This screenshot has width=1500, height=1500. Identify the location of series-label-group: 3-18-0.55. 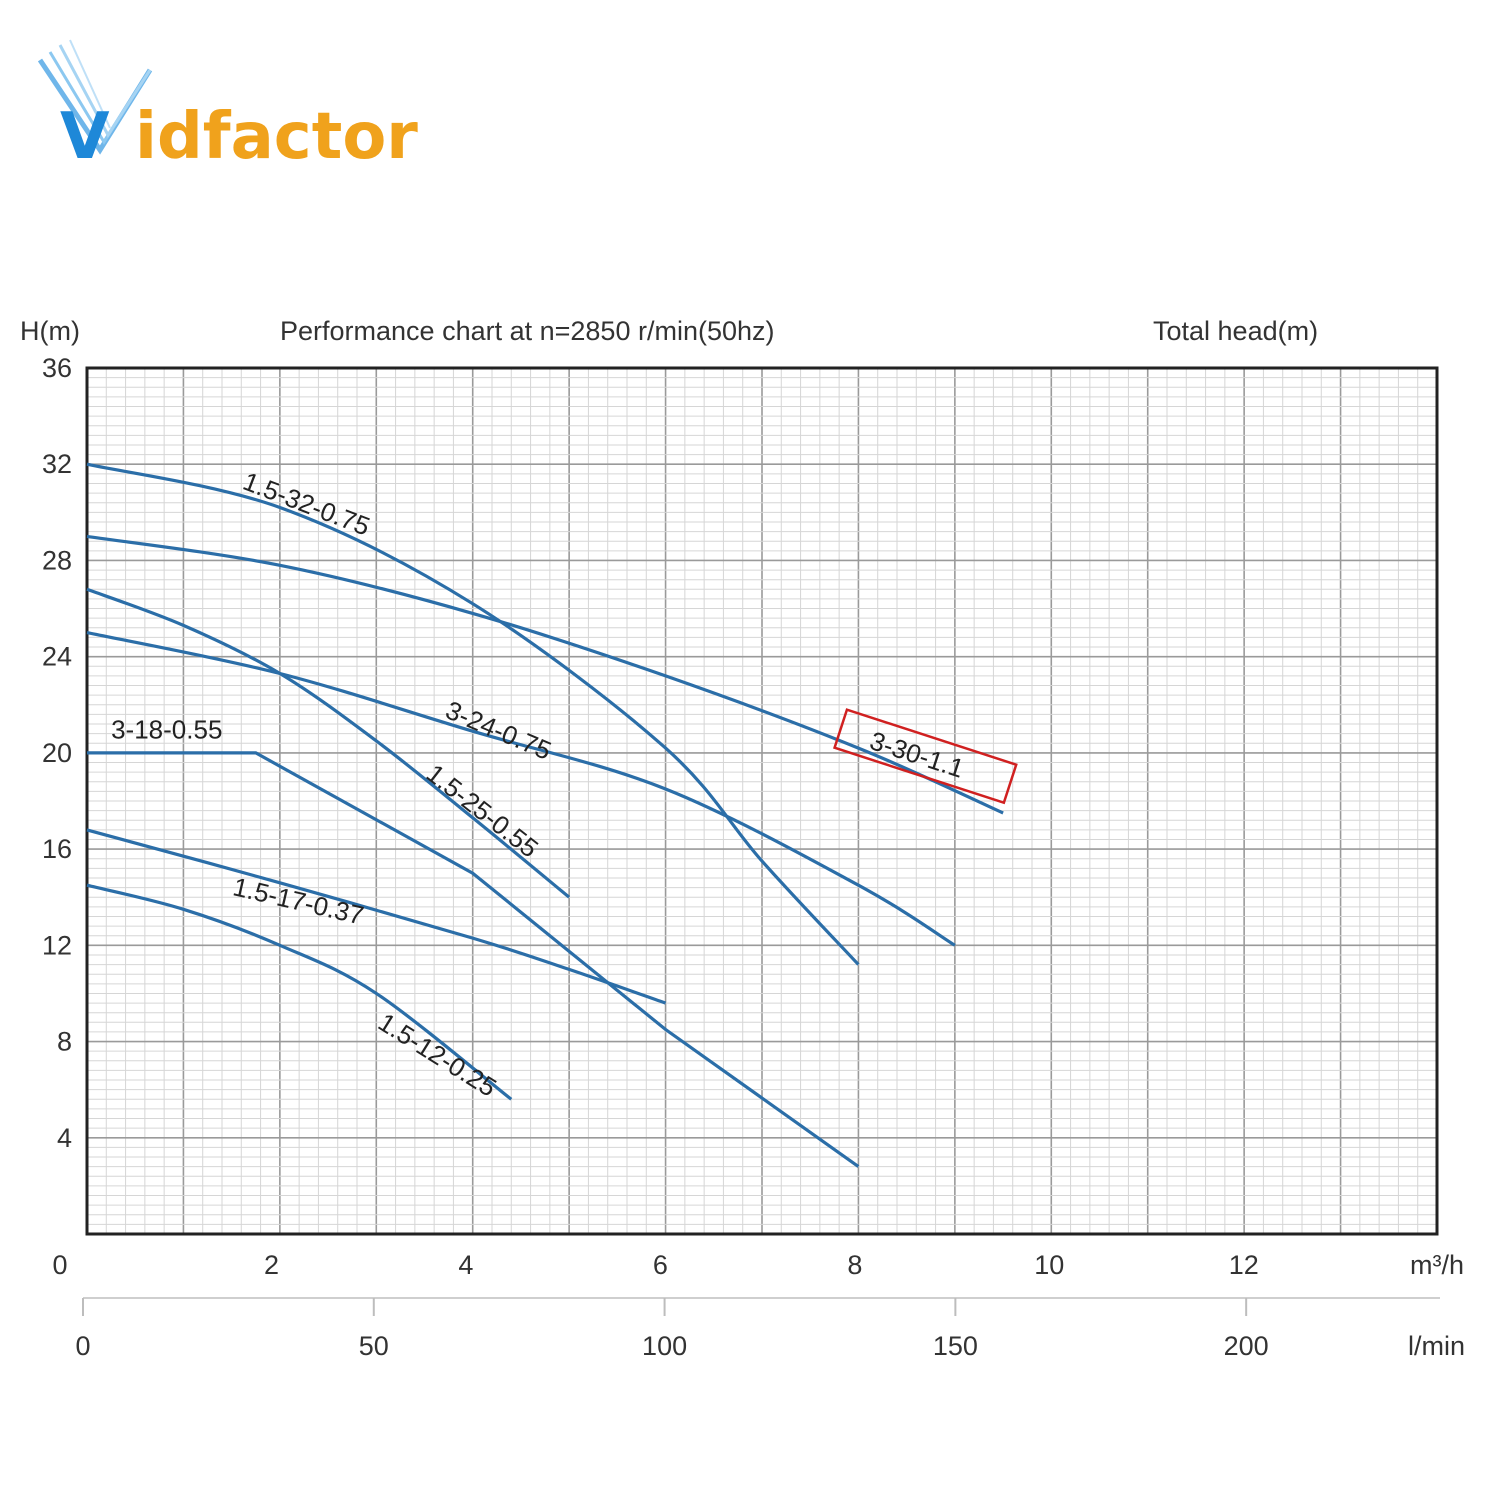
(166, 730).